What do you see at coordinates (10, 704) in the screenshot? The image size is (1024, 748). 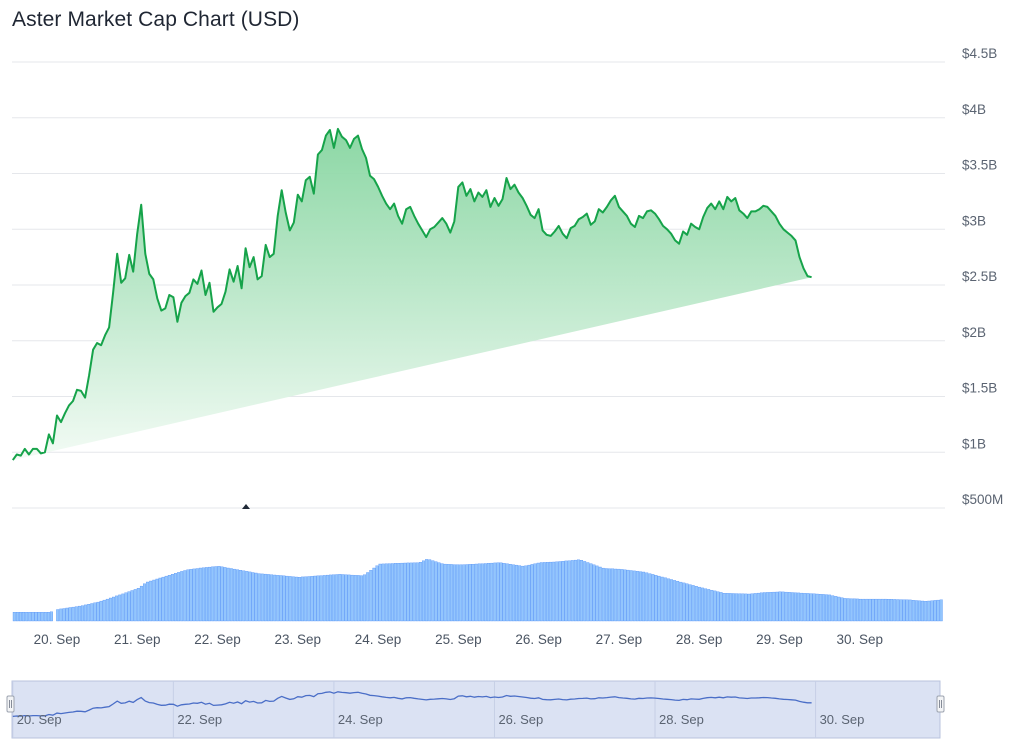 I see `navigator-handle-left` at bounding box center [10, 704].